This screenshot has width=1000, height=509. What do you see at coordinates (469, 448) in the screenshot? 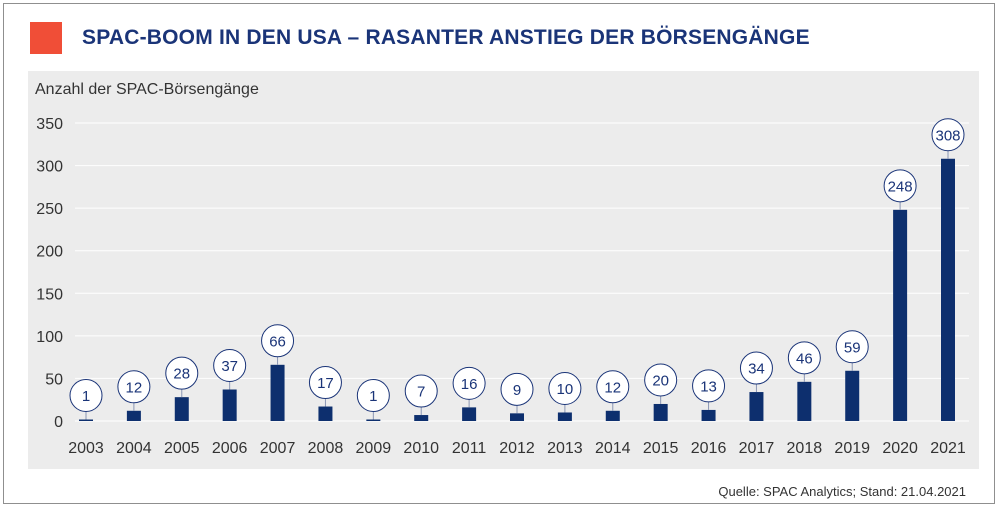
I see `x-tick-label: 2011` at bounding box center [469, 448].